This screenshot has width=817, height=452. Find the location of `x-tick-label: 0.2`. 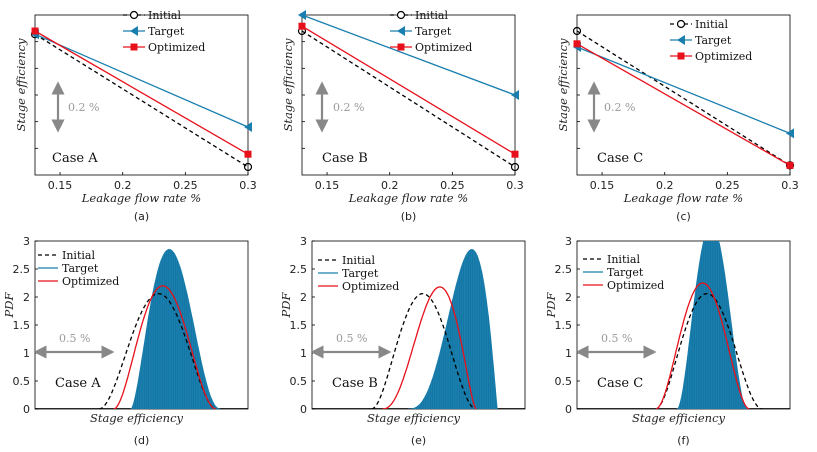

x-tick-label: 0.2 is located at coordinates (665, 185).